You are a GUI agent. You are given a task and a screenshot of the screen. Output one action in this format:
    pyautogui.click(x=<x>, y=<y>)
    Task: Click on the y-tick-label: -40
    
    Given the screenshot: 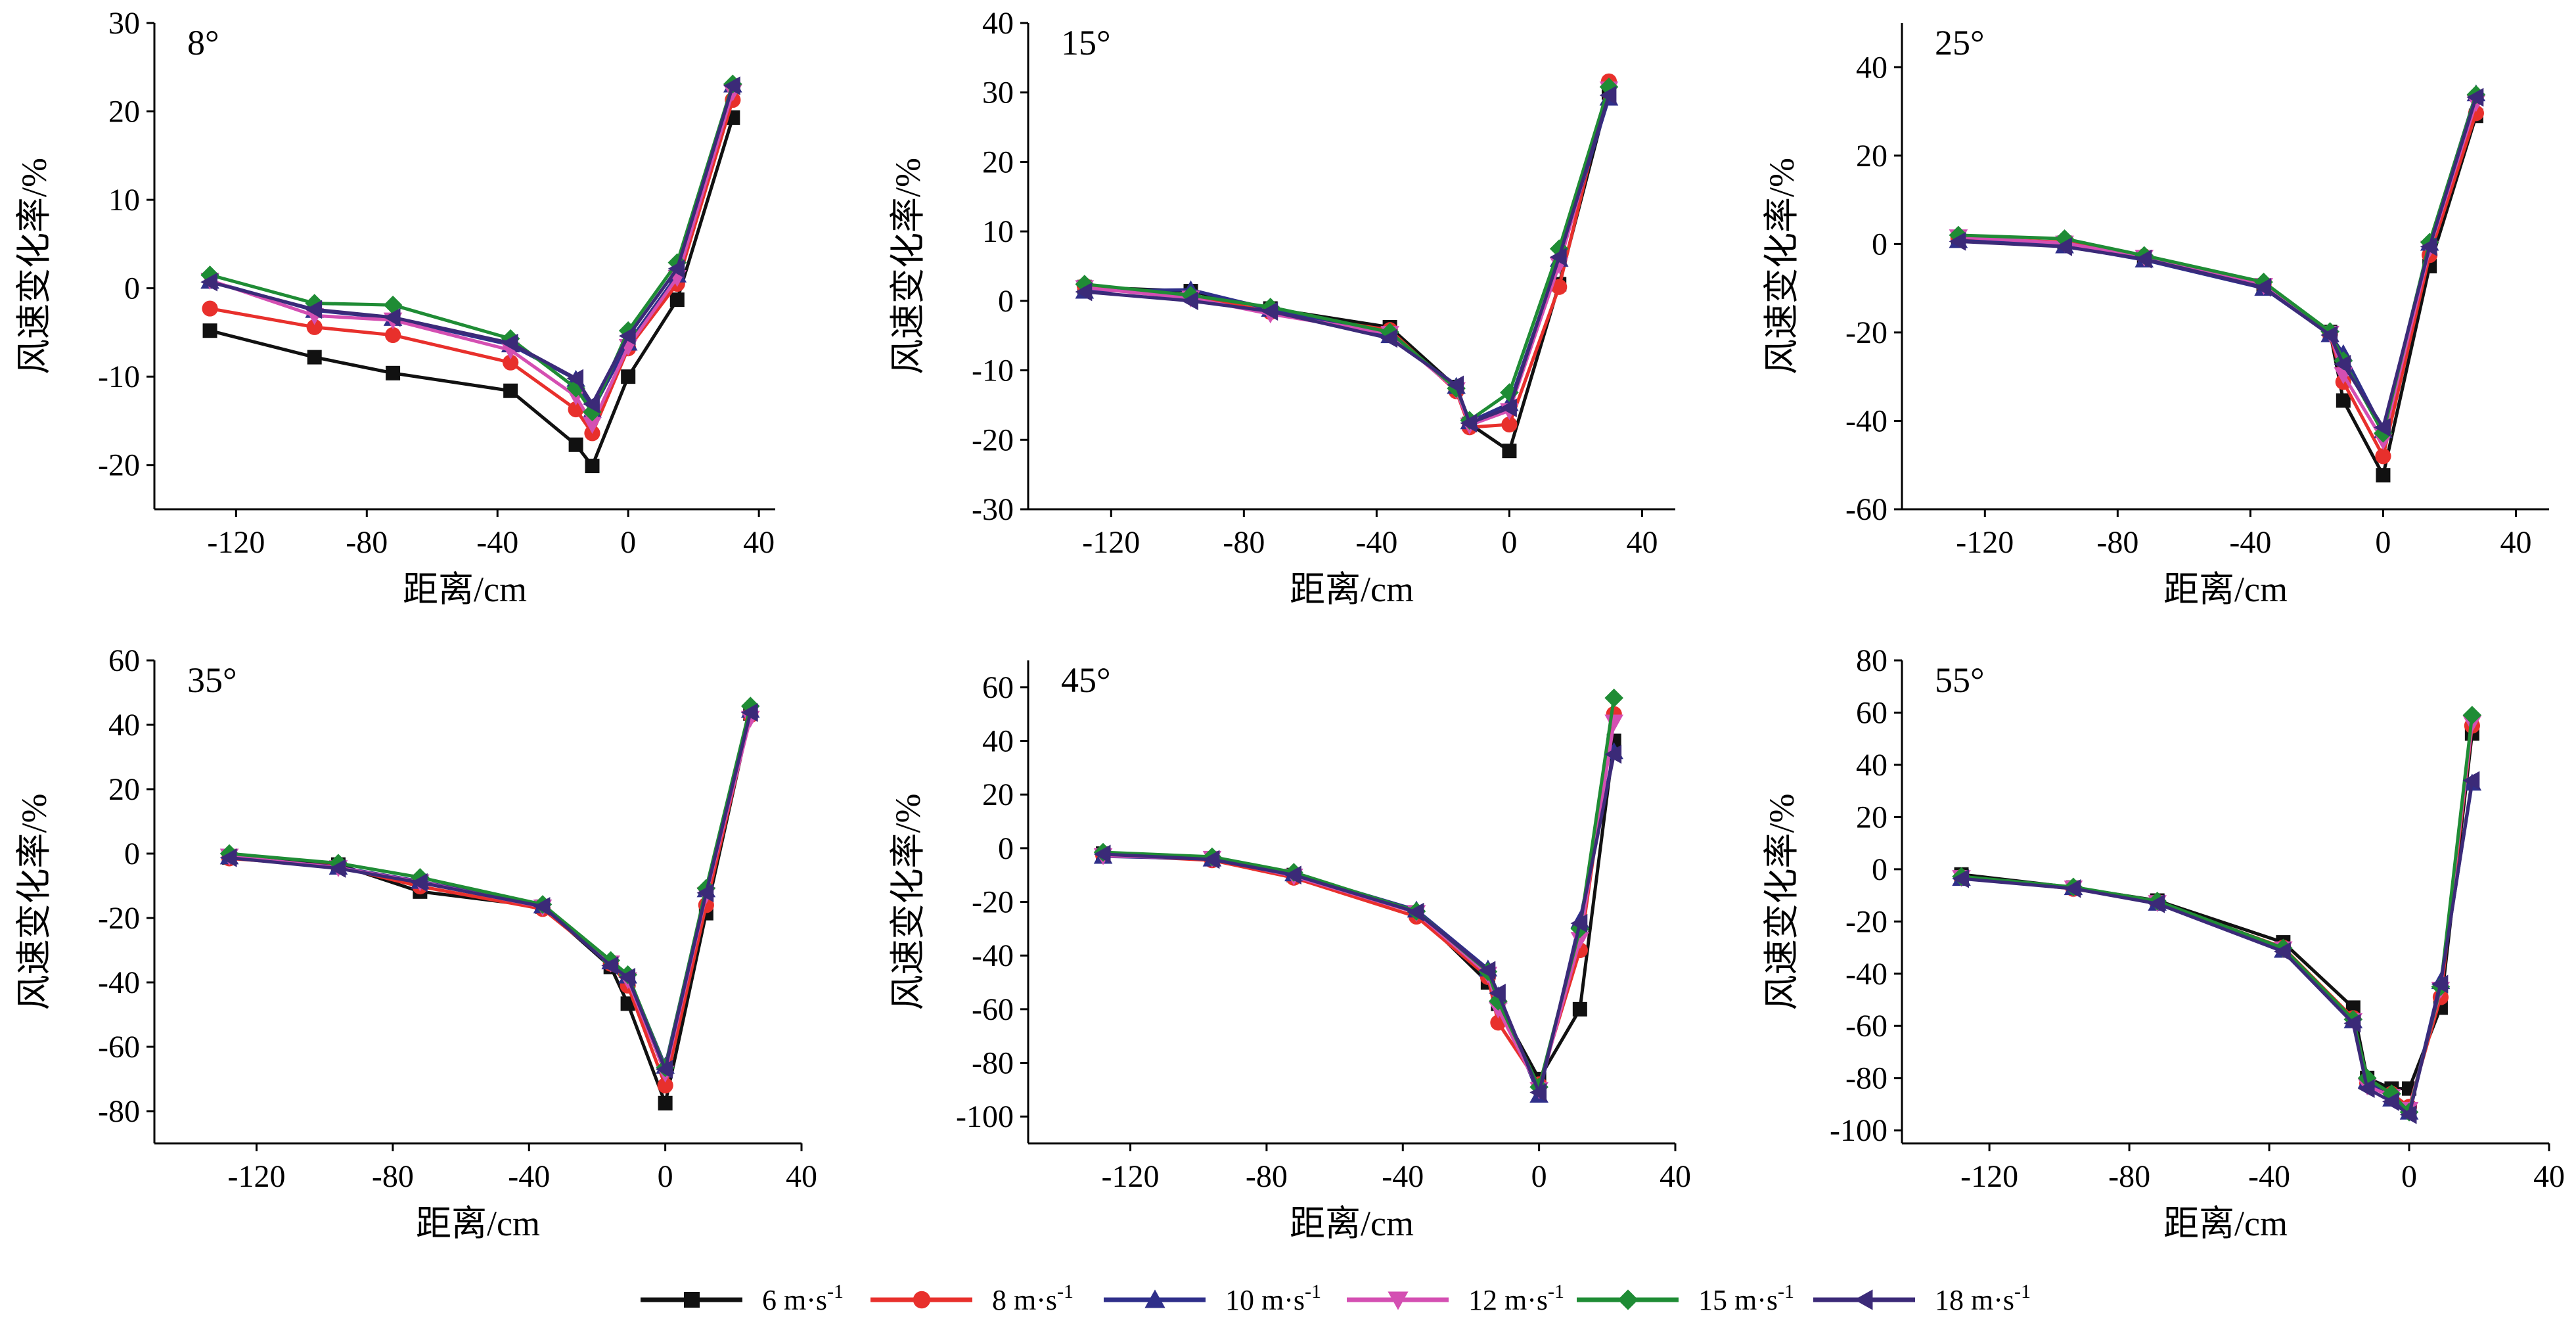 What is the action you would take?
    pyautogui.click(x=1866, y=420)
    